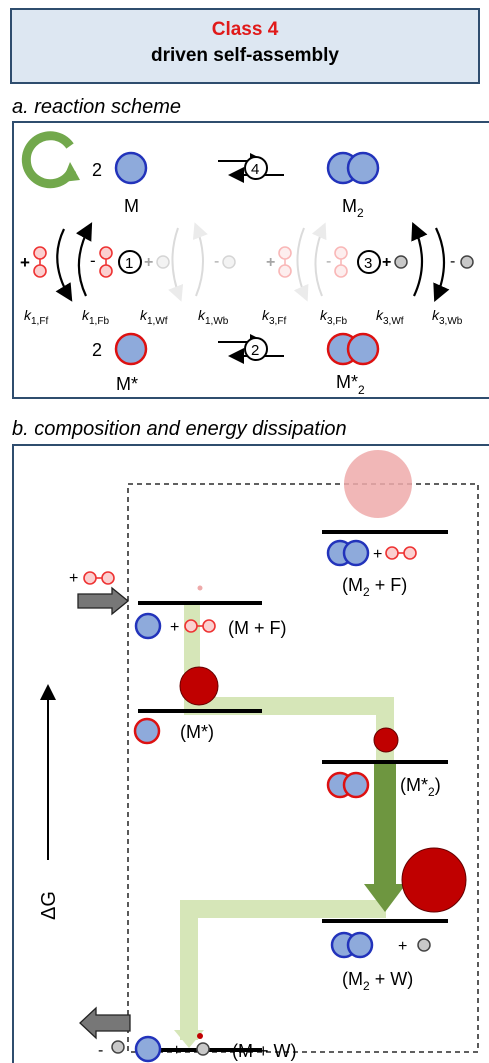 The width and height of the screenshot is (489, 1063). What do you see at coordinates (106, 262) in the screenshot?
I see `fuel-icon-released` at bounding box center [106, 262].